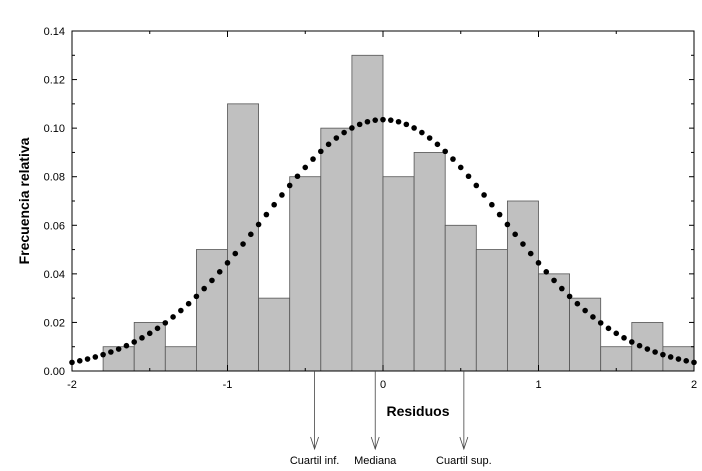  Describe the element at coordinates (24, 200) in the screenshot. I see `y-axis-title: Frecuencia relativa` at that location.